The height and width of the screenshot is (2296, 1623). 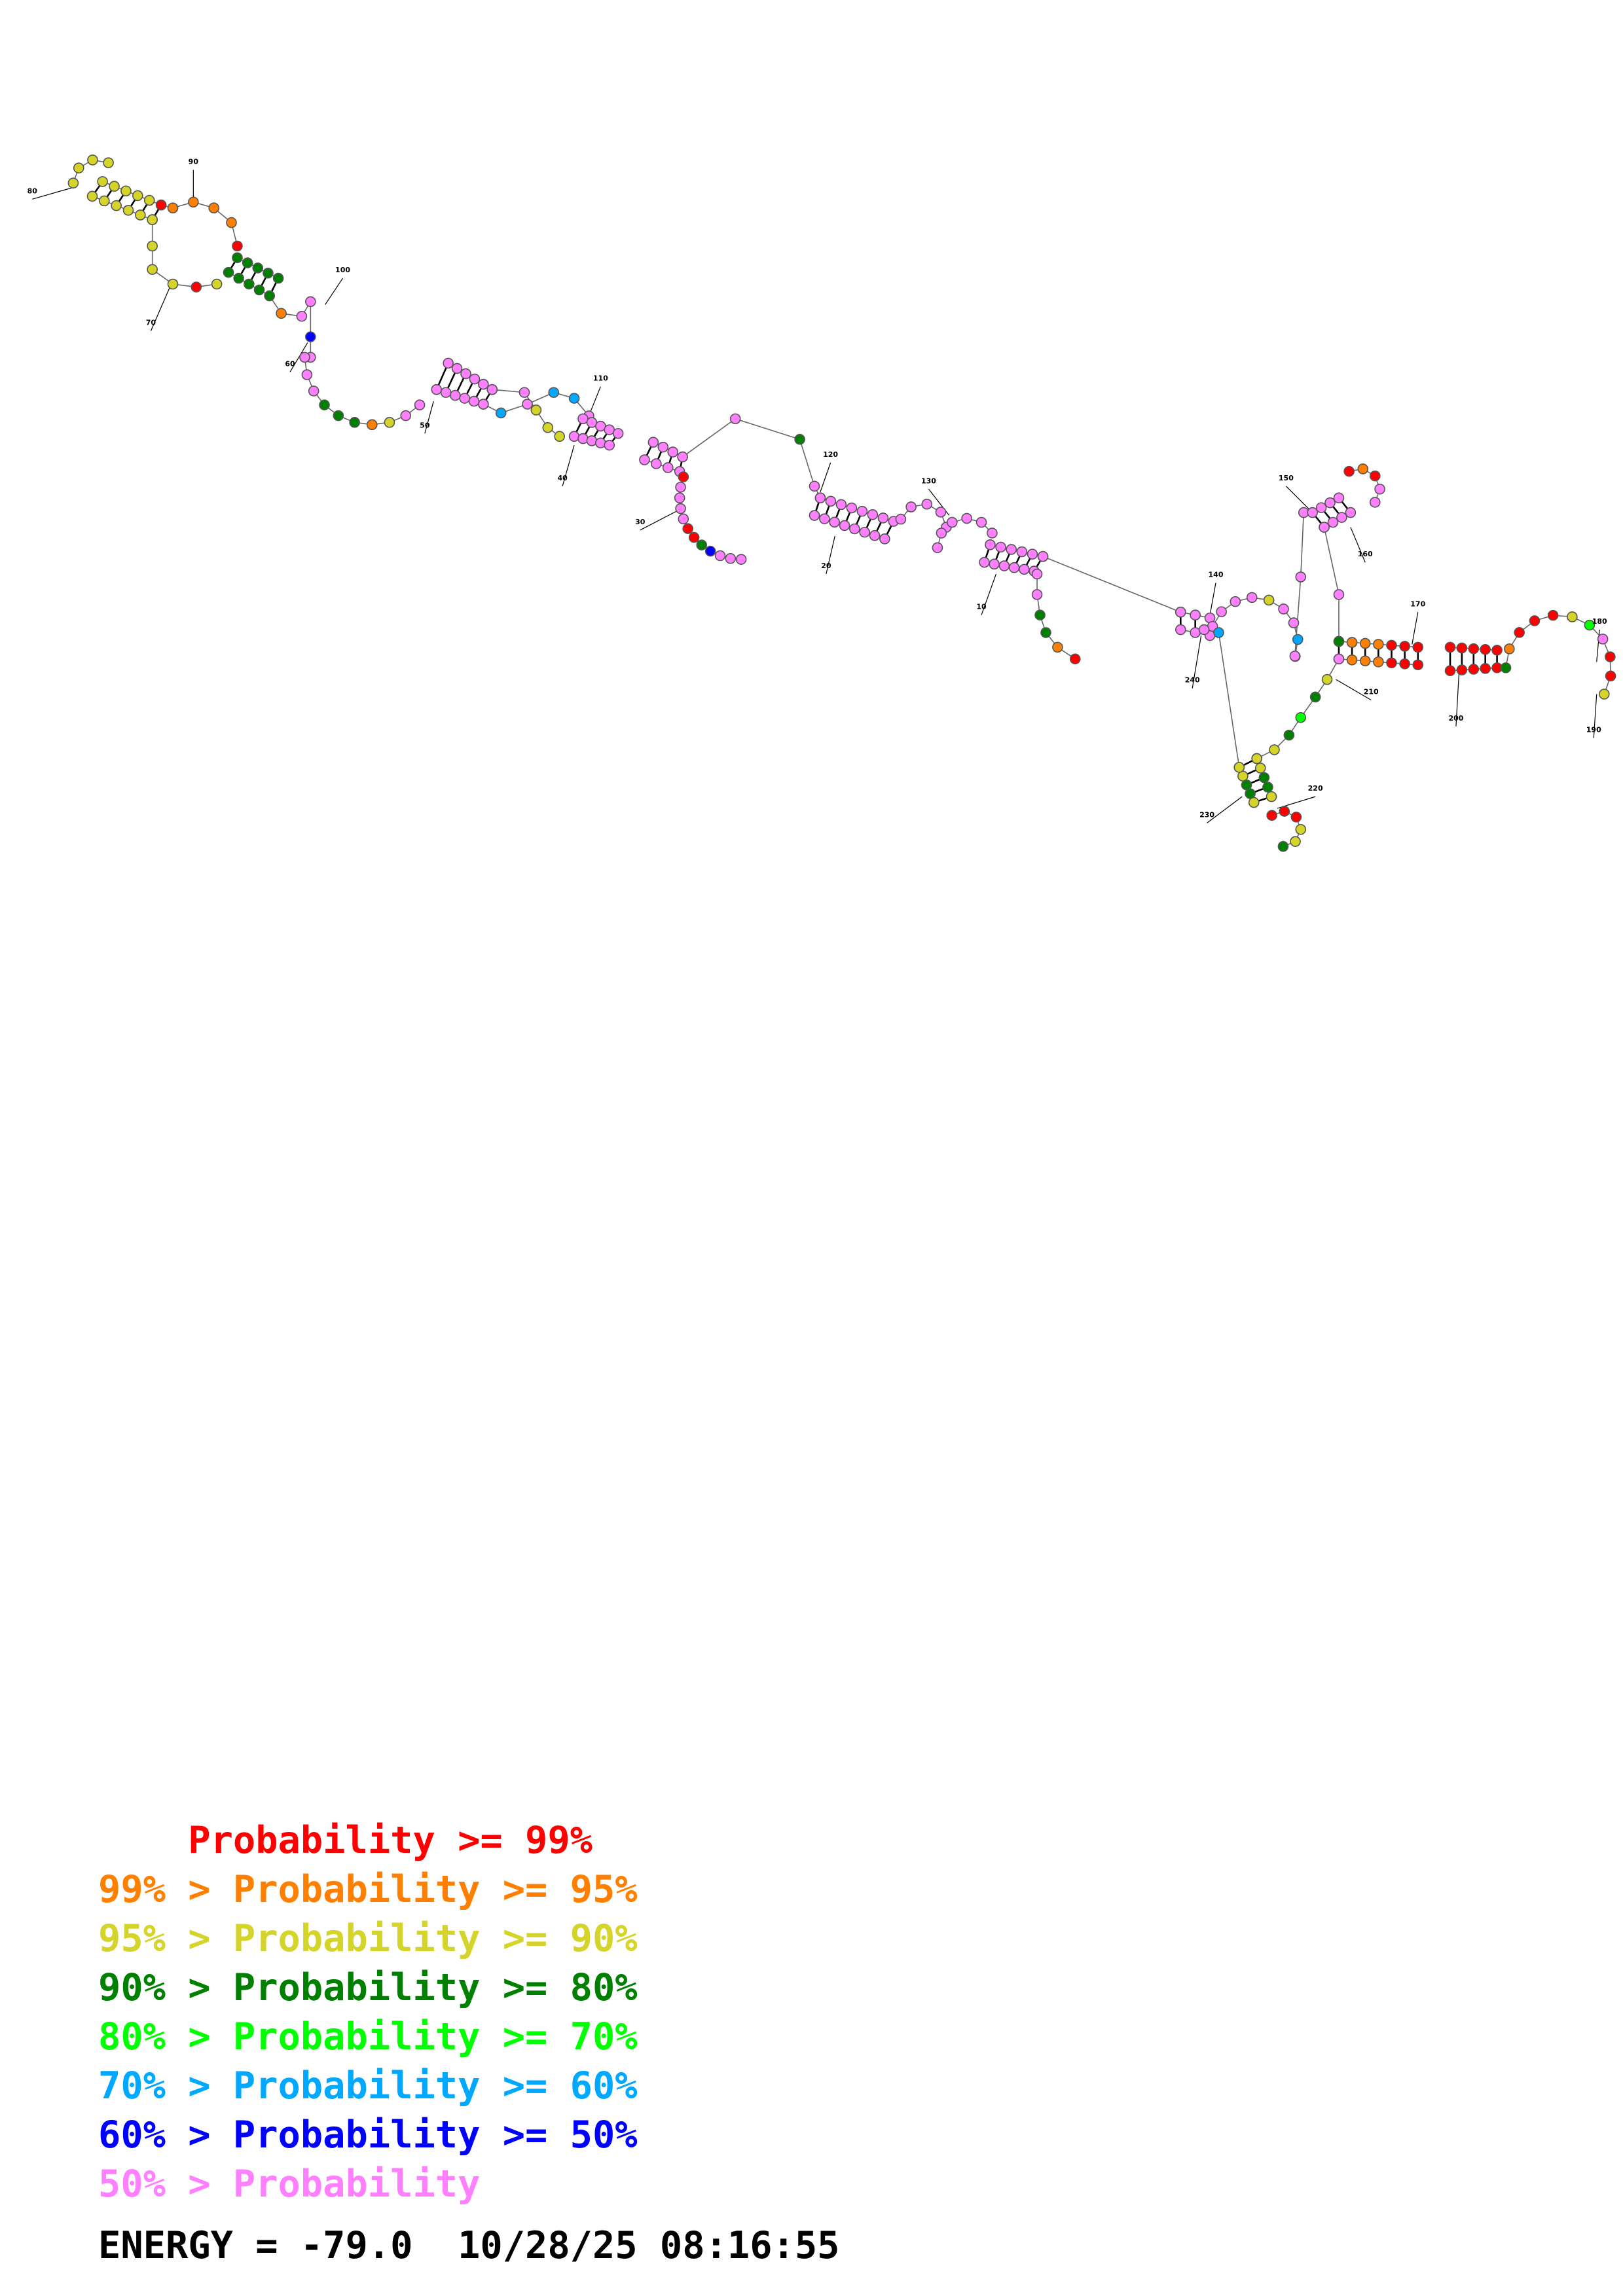 I want to click on position-label: 100, so click(x=342, y=270).